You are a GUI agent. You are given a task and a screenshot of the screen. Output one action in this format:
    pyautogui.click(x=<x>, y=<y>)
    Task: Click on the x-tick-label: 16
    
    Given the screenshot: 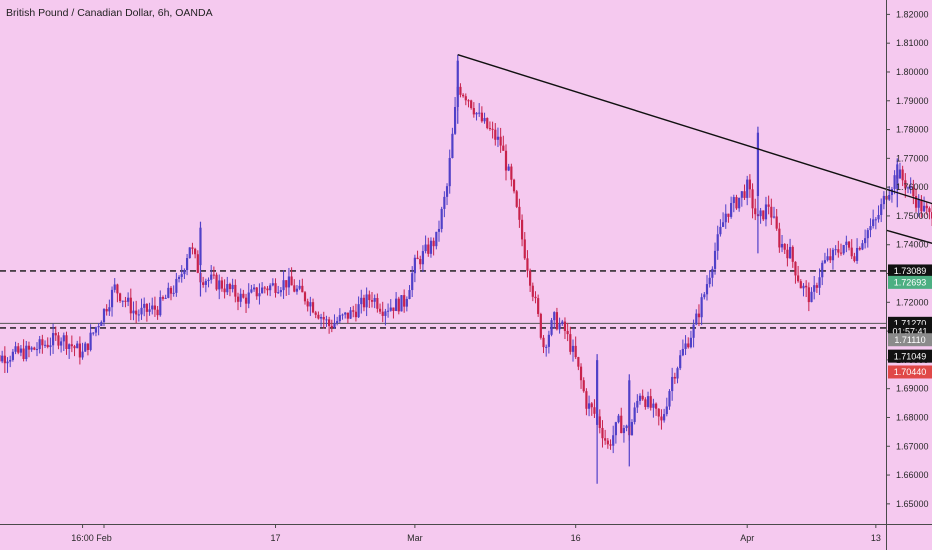 What is the action you would take?
    pyautogui.click(x=576, y=538)
    